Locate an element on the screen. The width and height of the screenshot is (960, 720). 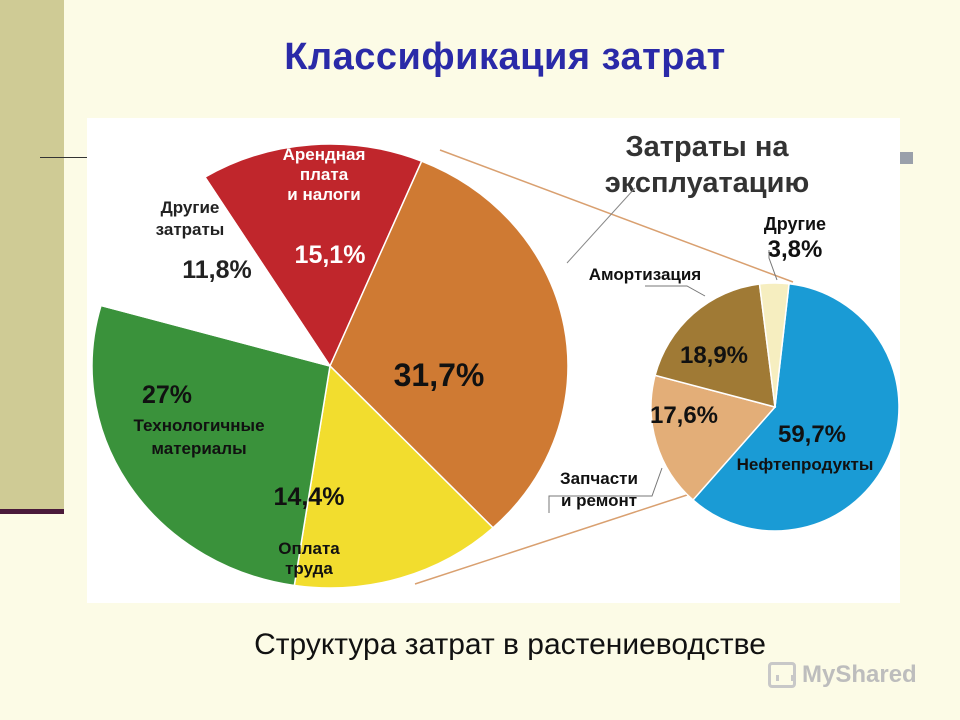
amortization-leader is located at coordinates (675, 291).